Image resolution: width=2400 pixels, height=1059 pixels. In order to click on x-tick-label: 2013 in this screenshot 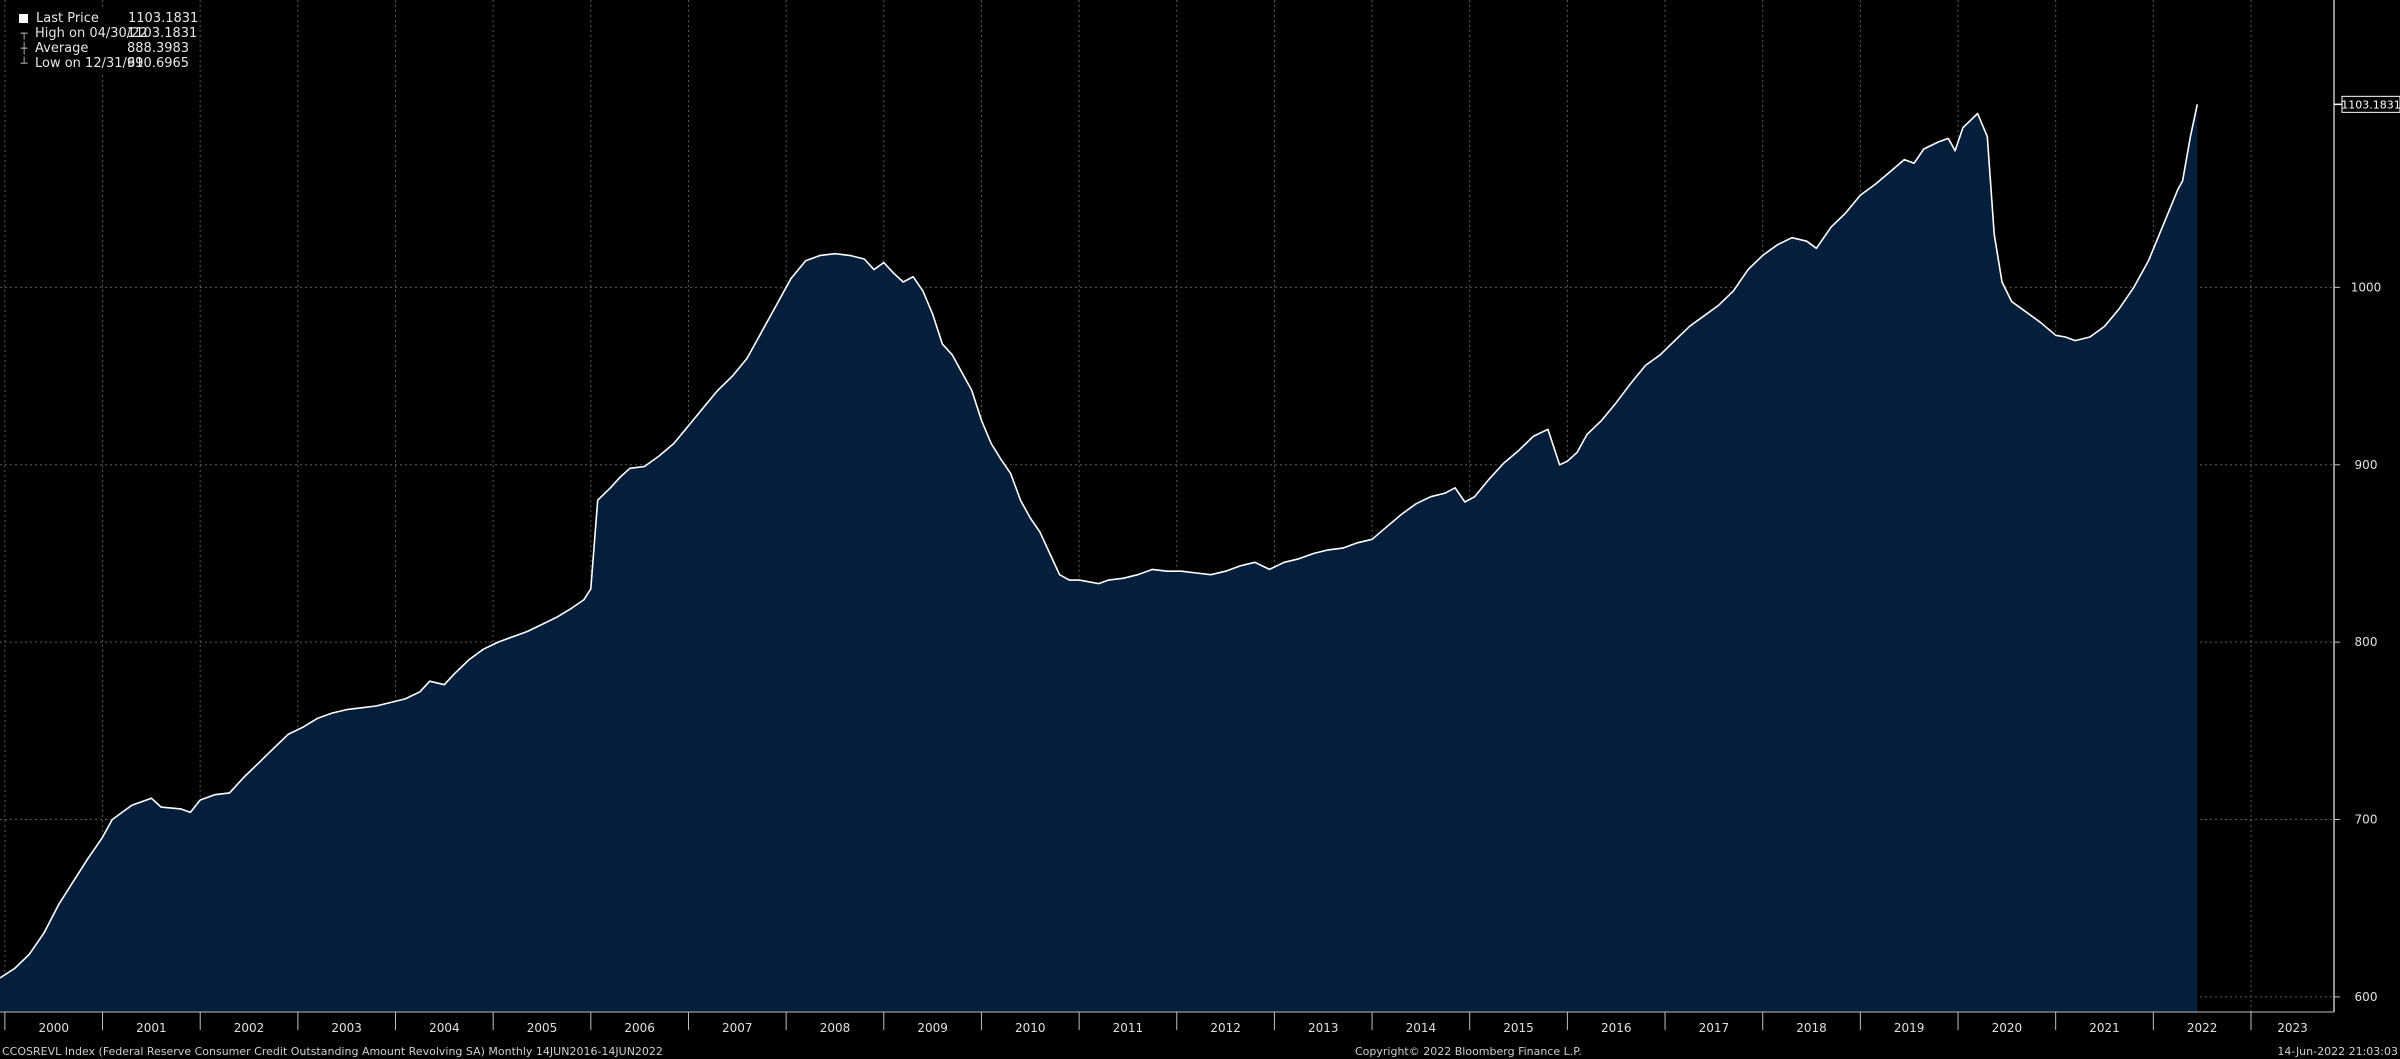, I will do `click(1323, 1028)`.